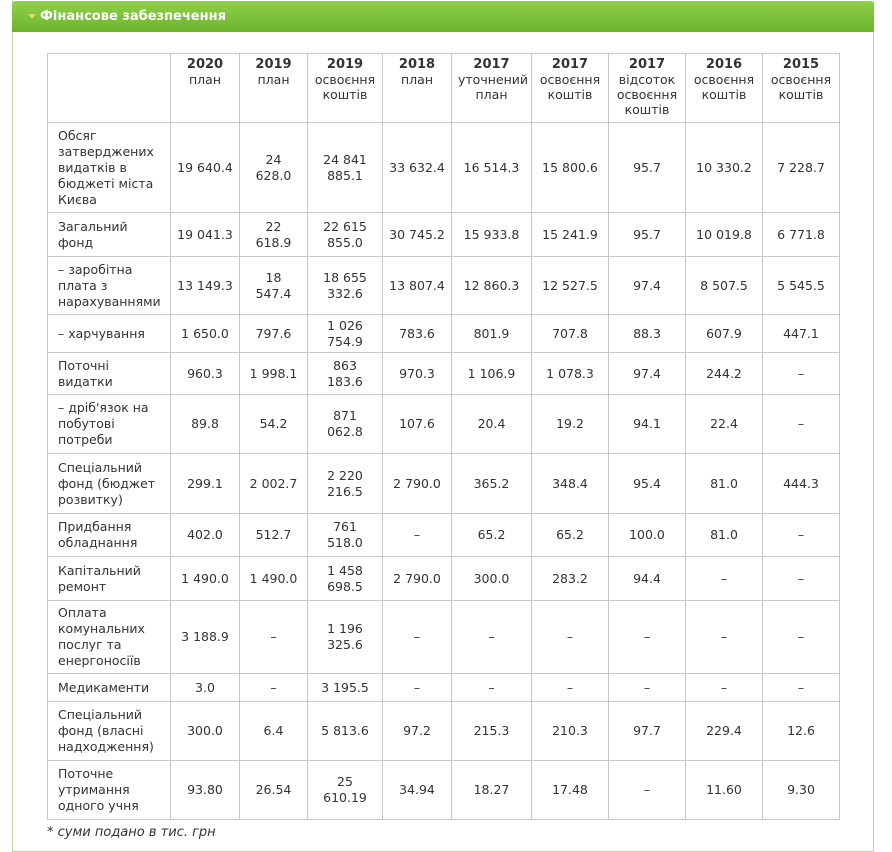 The image size is (892, 852). I want to click on table-cell: 93.80, so click(205, 790).